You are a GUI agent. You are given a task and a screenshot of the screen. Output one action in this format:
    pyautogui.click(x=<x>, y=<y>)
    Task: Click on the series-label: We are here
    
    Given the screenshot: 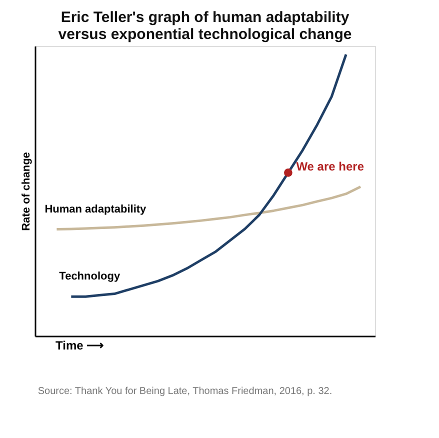 What is the action you would take?
    pyautogui.click(x=330, y=167)
    